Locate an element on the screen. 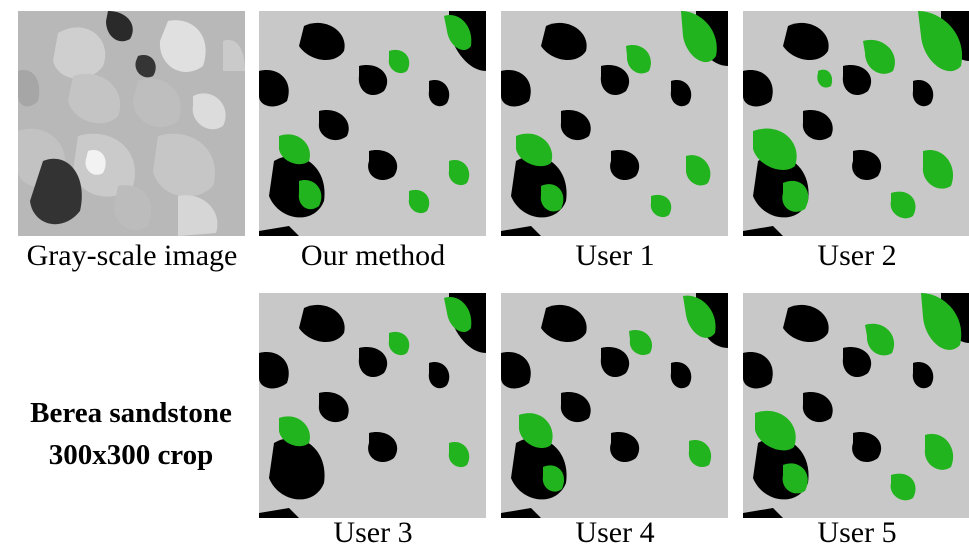 This screenshot has width=969, height=551. user-3-segmentation-panel is located at coordinates (372, 405).